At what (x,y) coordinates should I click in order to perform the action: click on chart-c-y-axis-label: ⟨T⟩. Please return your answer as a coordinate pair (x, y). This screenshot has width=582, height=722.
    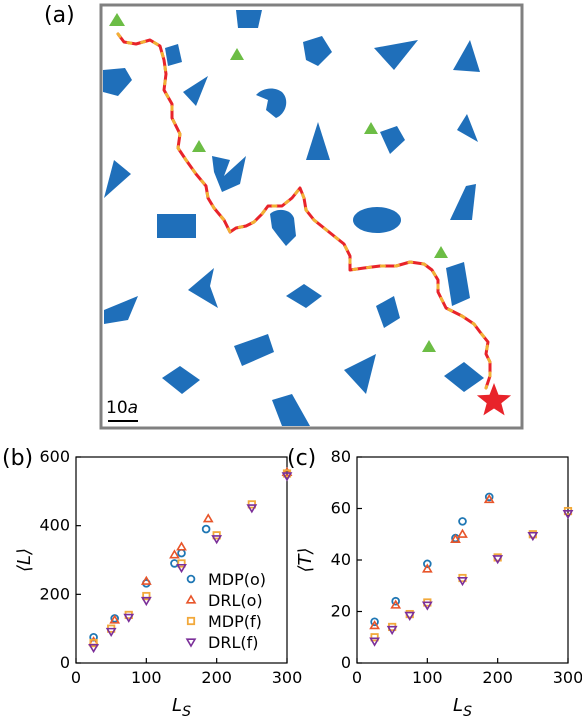
    Looking at the image, I should click on (305, 559).